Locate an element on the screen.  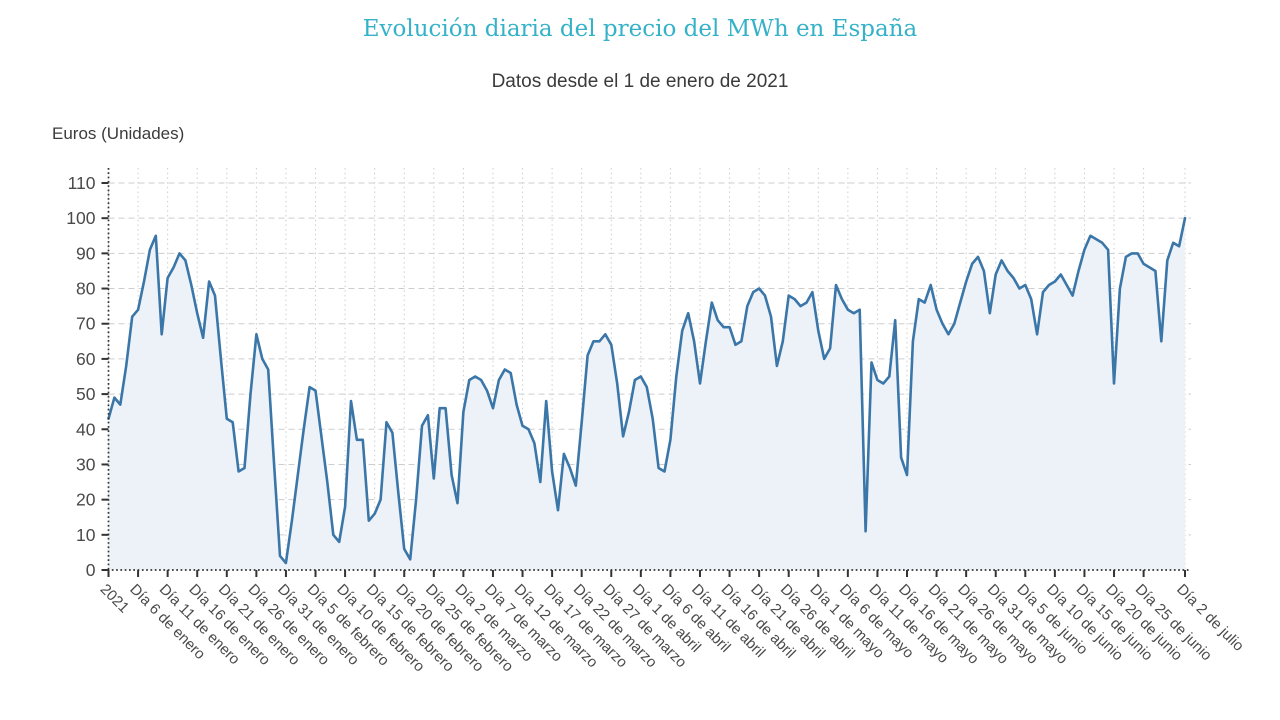
y-tick-label: 40 is located at coordinates (86, 429).